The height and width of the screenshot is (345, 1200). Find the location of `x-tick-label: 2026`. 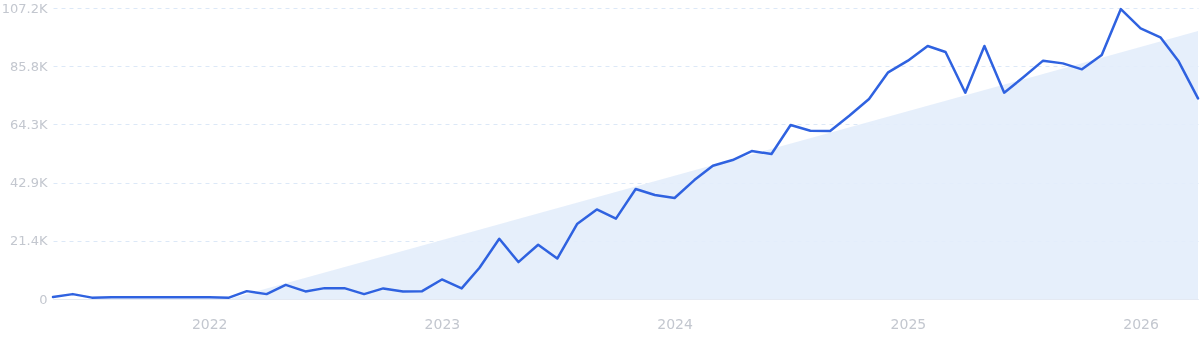

x-tick-label: 2026 is located at coordinates (1141, 323).